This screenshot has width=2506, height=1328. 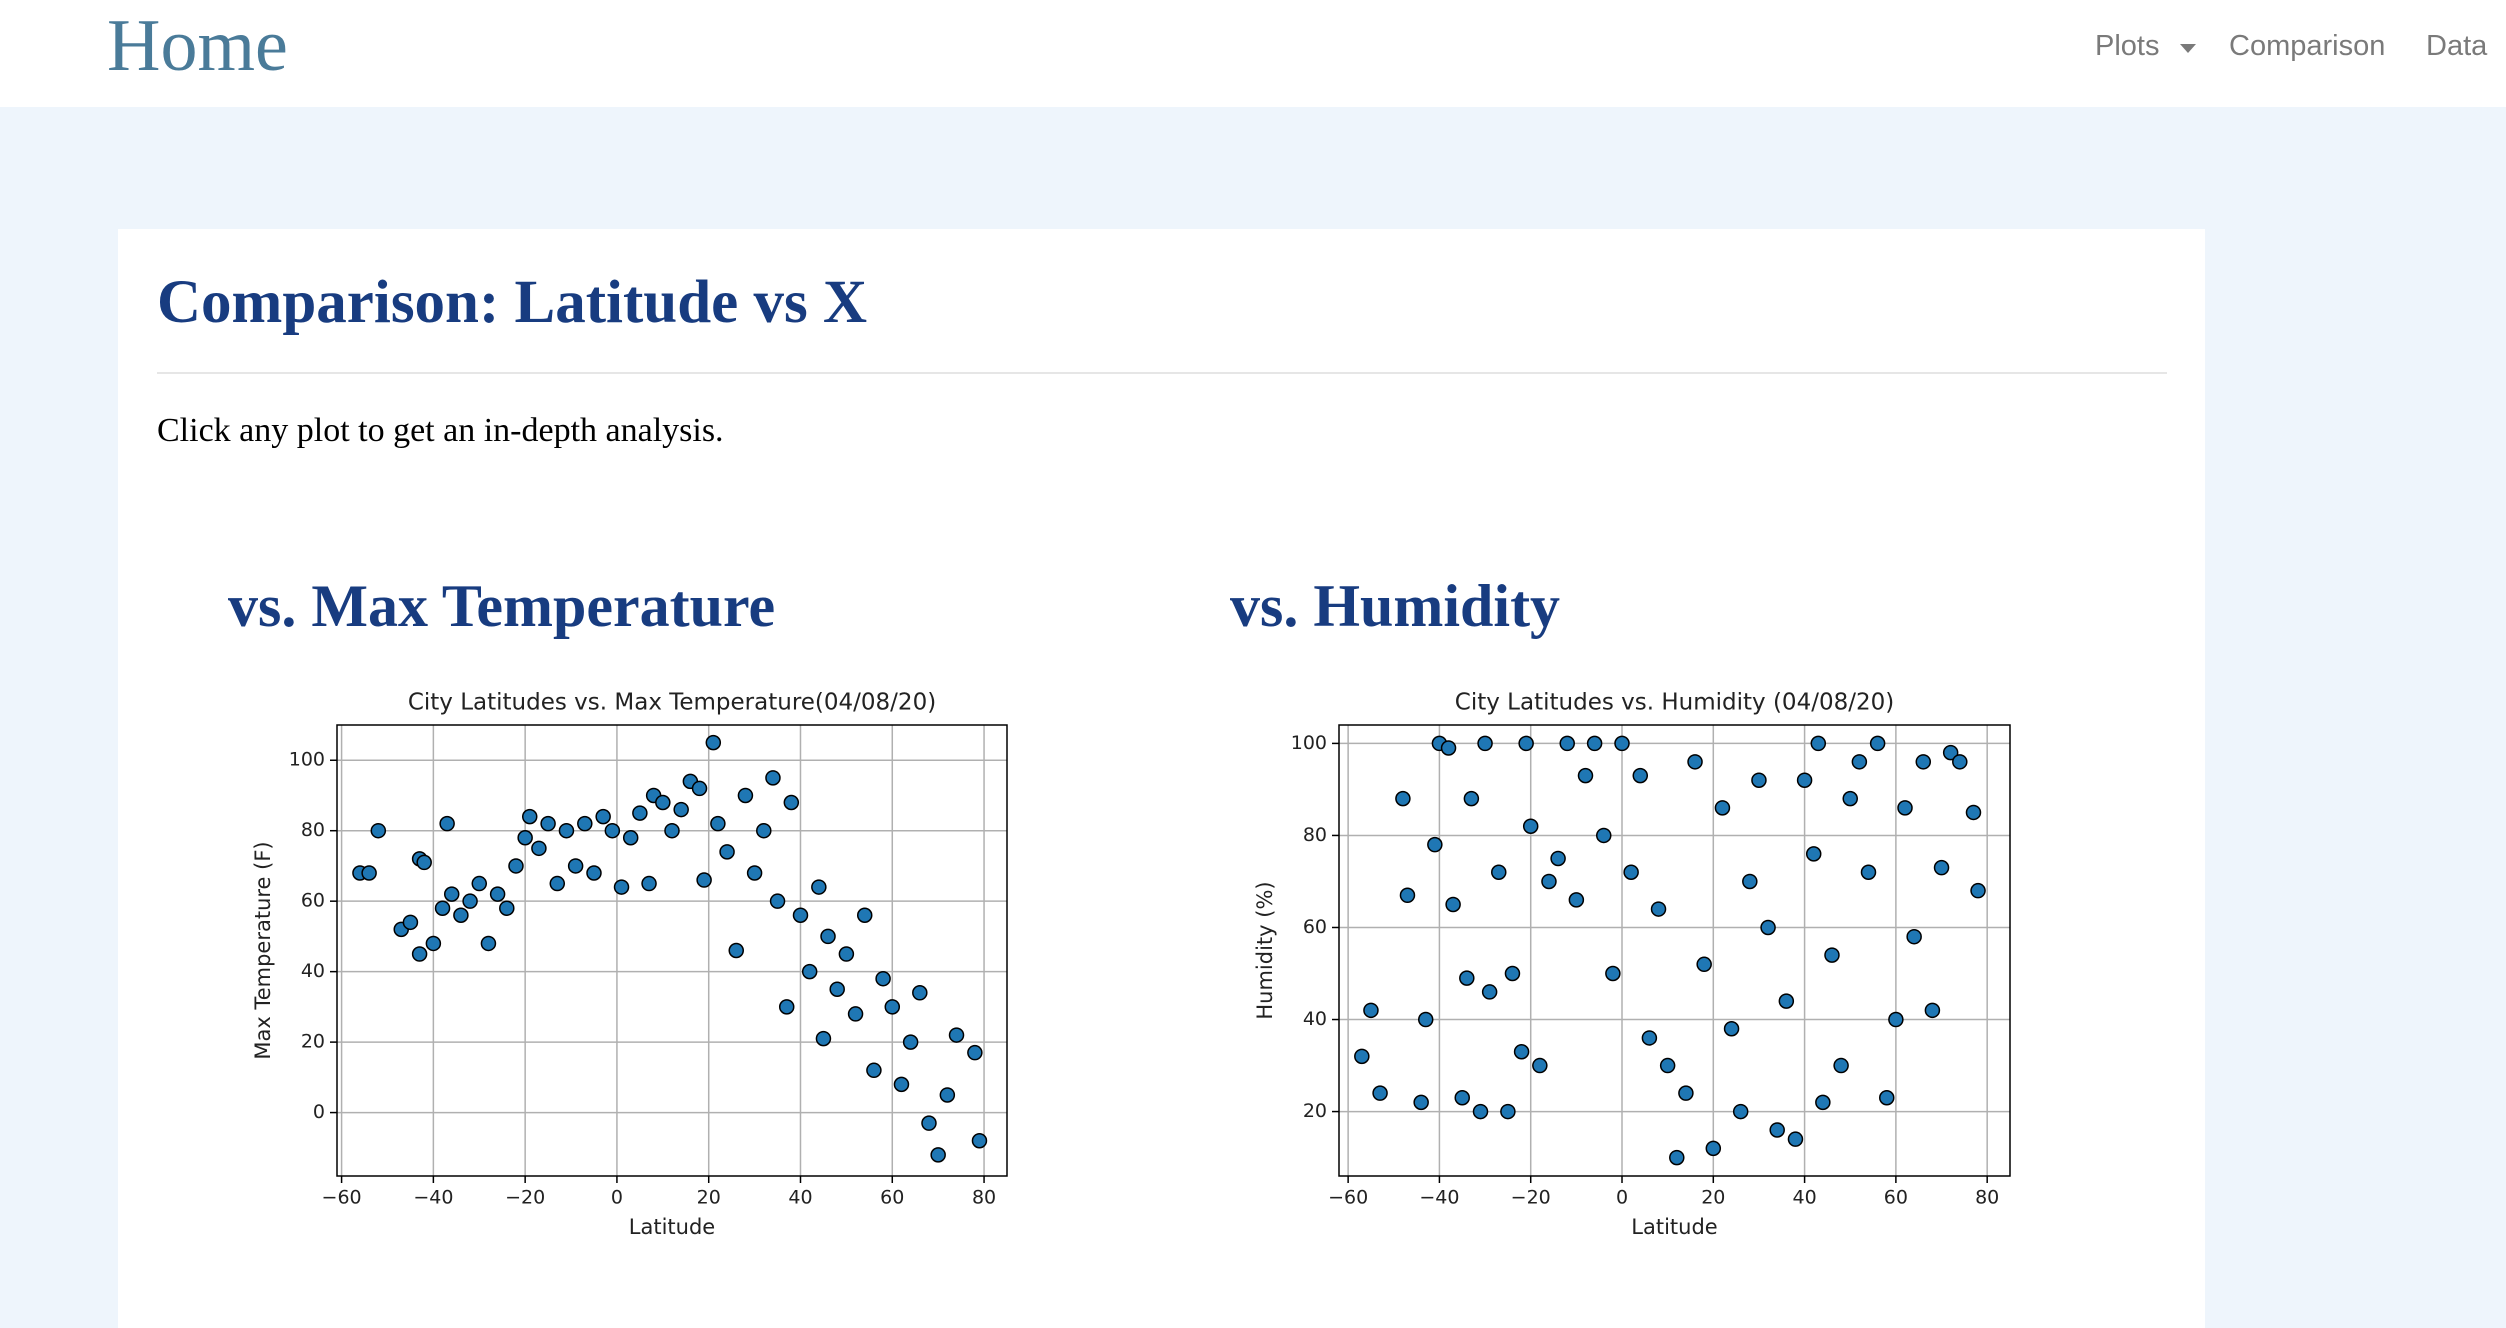 What do you see at coordinates (1395, 606) in the screenshot?
I see `section-heading: vs. Humidity` at bounding box center [1395, 606].